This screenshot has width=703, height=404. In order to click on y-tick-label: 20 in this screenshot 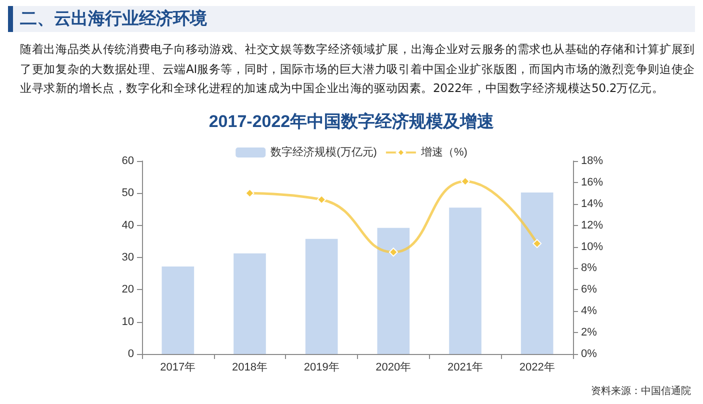, I will do `click(128, 290)`.